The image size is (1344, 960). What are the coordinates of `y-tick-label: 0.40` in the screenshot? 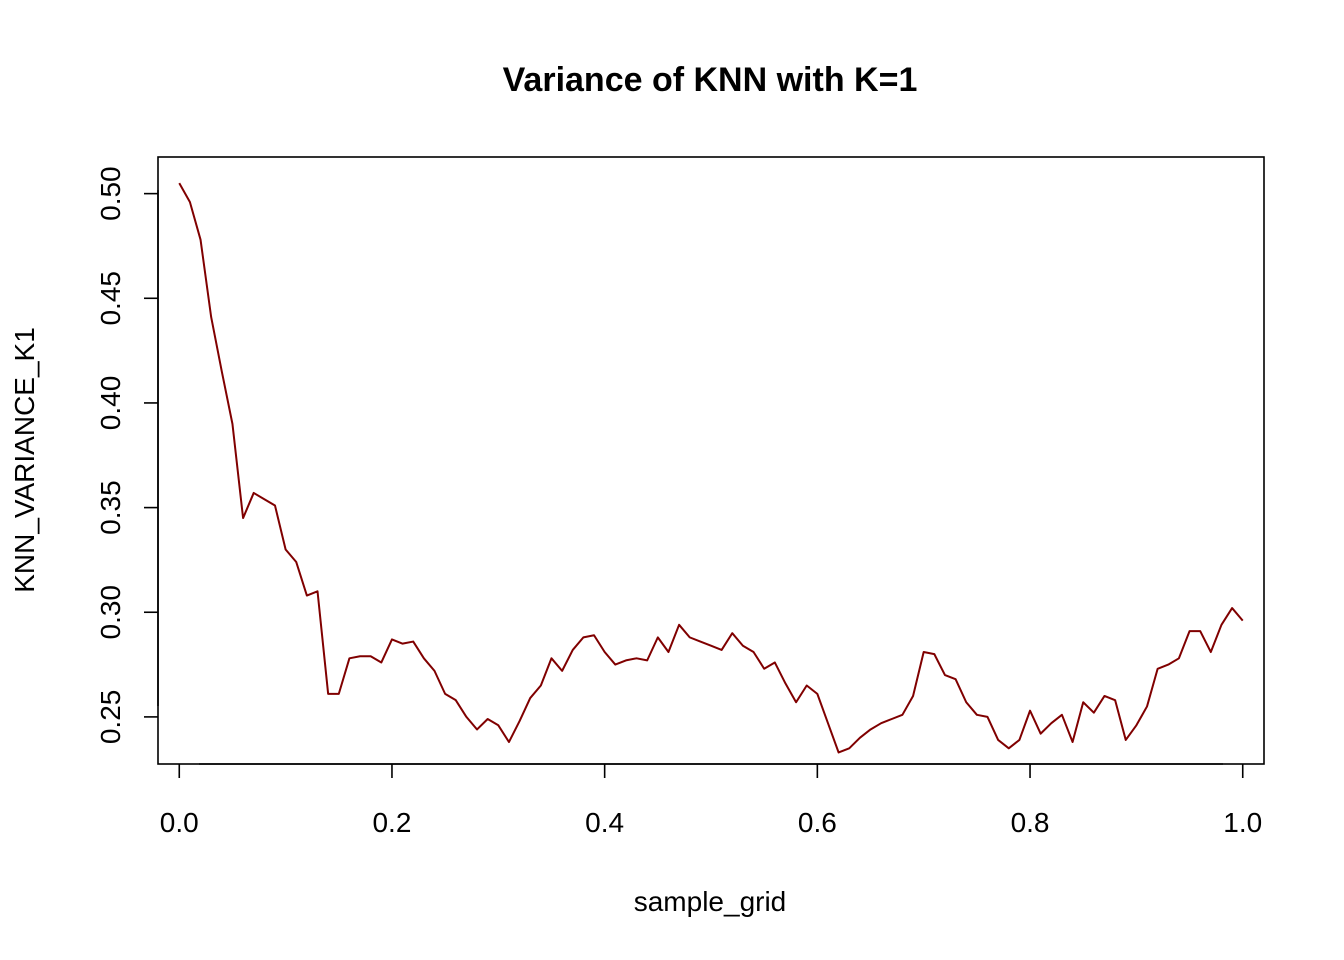 It's located at (110, 403).